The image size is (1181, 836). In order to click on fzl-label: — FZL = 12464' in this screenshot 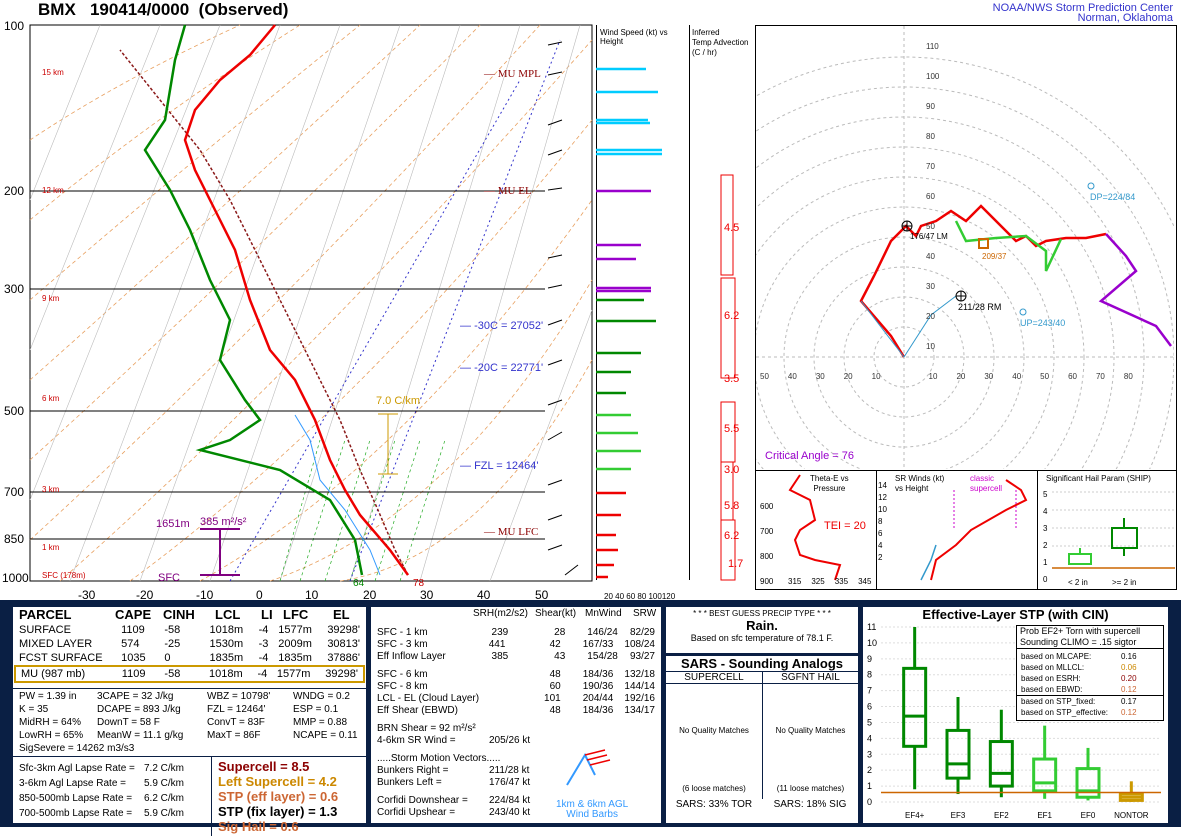, I will do `click(499, 466)`.